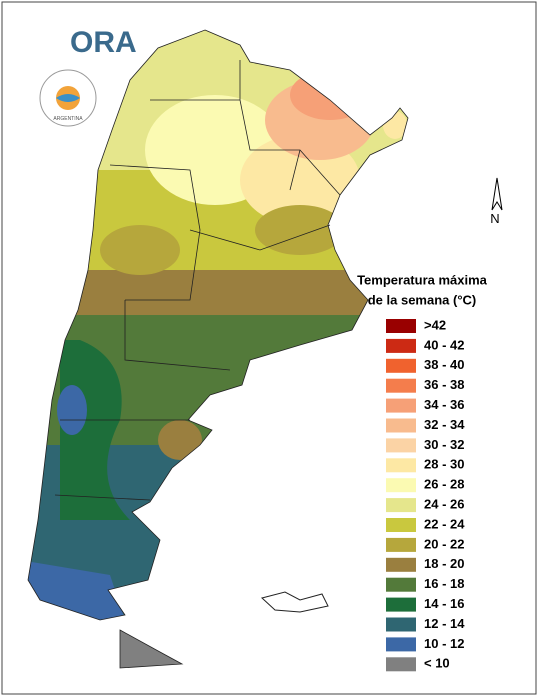 Image resolution: width=538 pixels, height=696 pixels. I want to click on legend-label: 14 - 16, so click(444, 603).